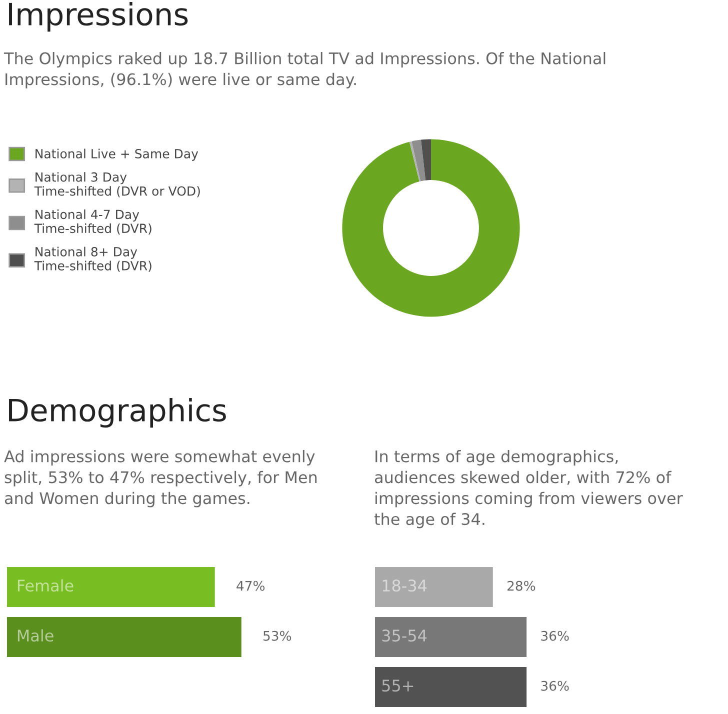 Image resolution: width=728 pixels, height=714 pixels. I want to click on legend-label: National 3 Day Time-shifted (DVR or VOD), so click(117, 185).